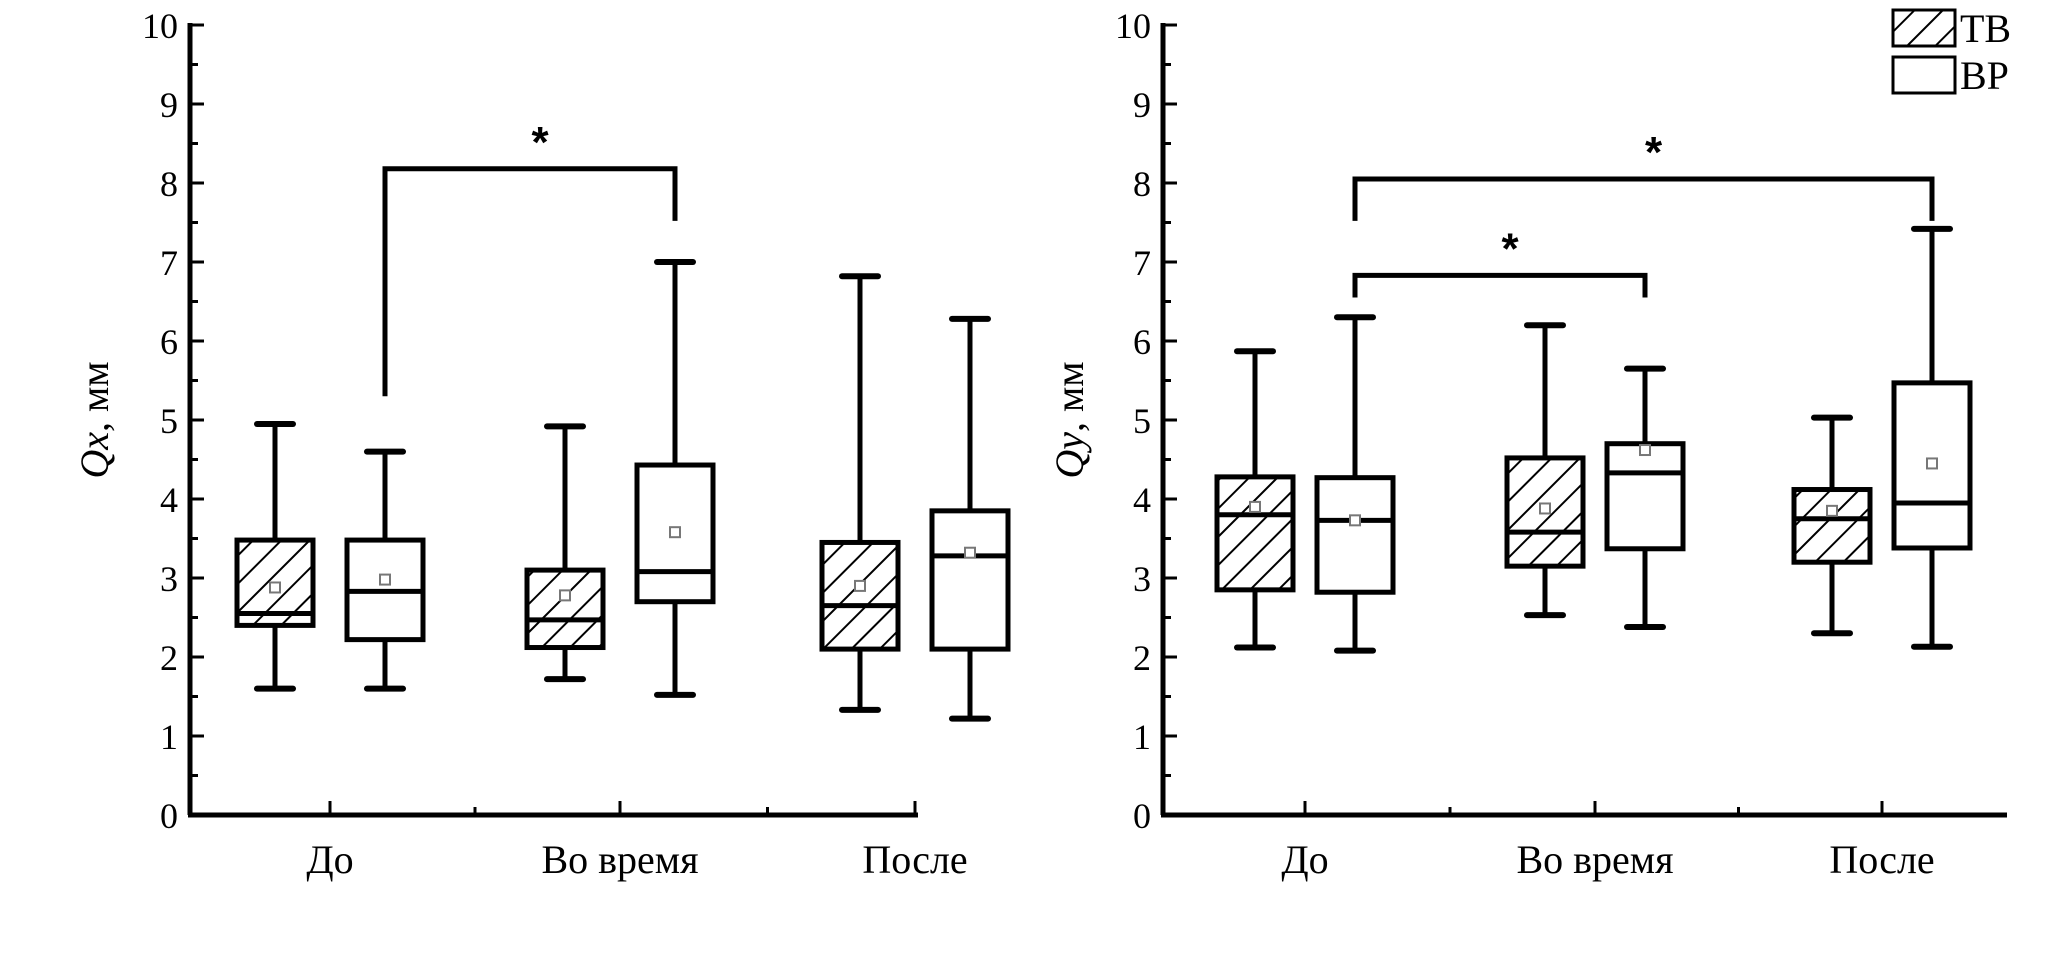 This screenshot has height=959, width=2067. Describe the element at coordinates (1985, 28) in the screenshot. I see `legend-label-tv: ТВ` at that location.